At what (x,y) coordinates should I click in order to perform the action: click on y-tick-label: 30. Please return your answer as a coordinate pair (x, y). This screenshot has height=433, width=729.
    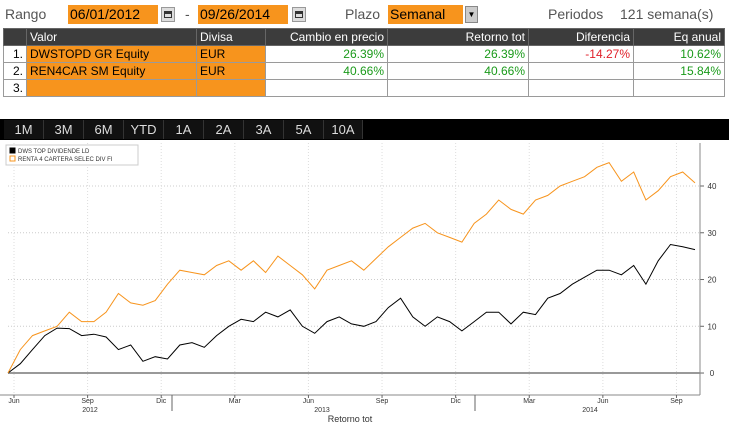
    Looking at the image, I should click on (712, 233).